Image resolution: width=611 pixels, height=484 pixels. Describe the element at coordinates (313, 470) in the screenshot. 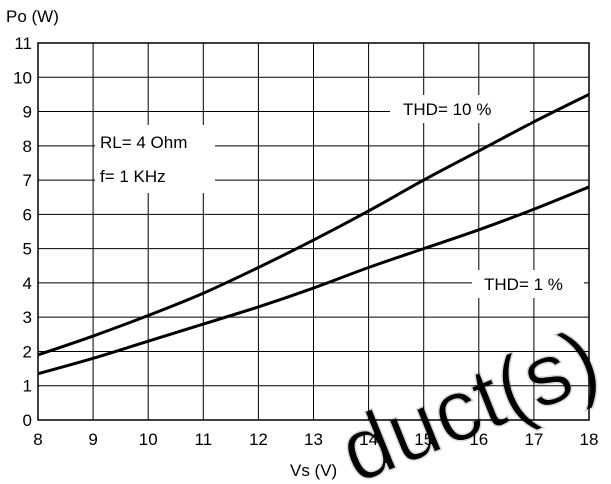

I see `x-axis-title: Vs (V)` at that location.